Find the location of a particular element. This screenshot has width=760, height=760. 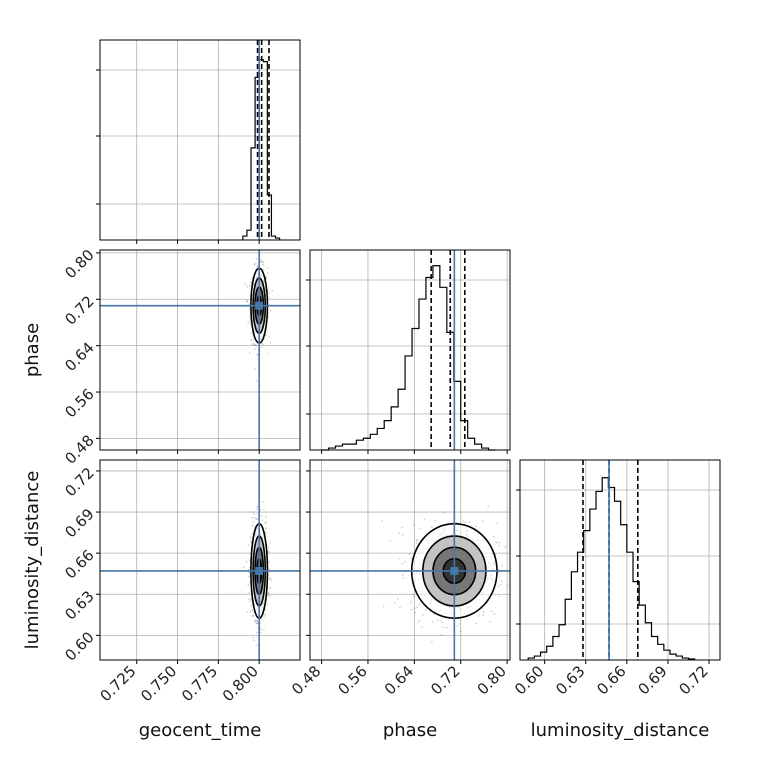

panel-joint-phase-luminosity_distance: 0.48 0.56 0.64 0.72 0.80 is located at coordinates (402, 578).